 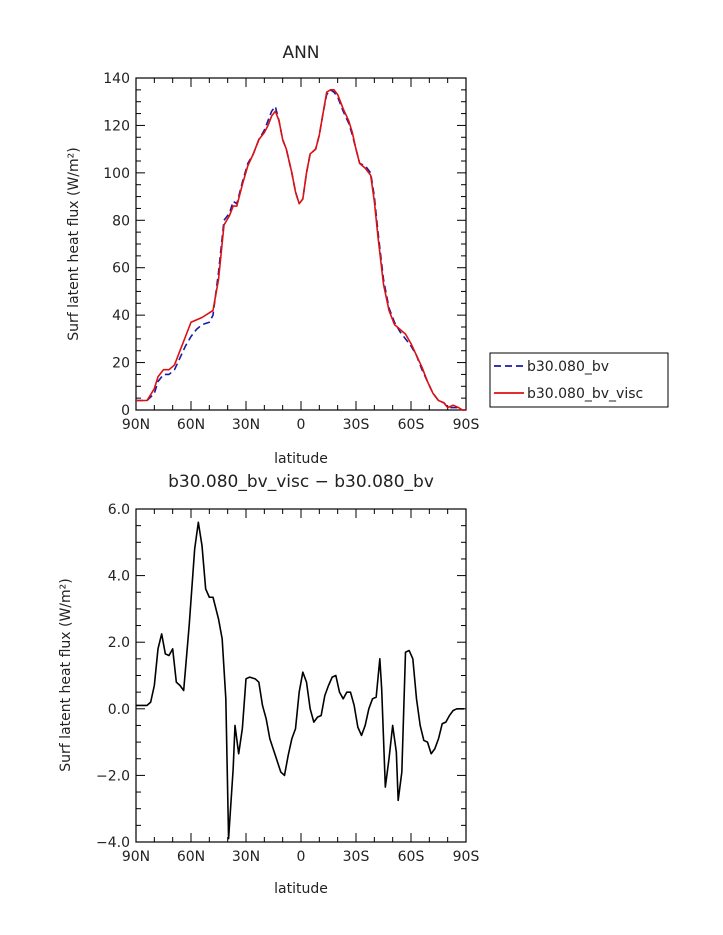 I want to click on bottom-y-axis-label: Surf latent heat flux (W/m²), so click(x=66, y=674).